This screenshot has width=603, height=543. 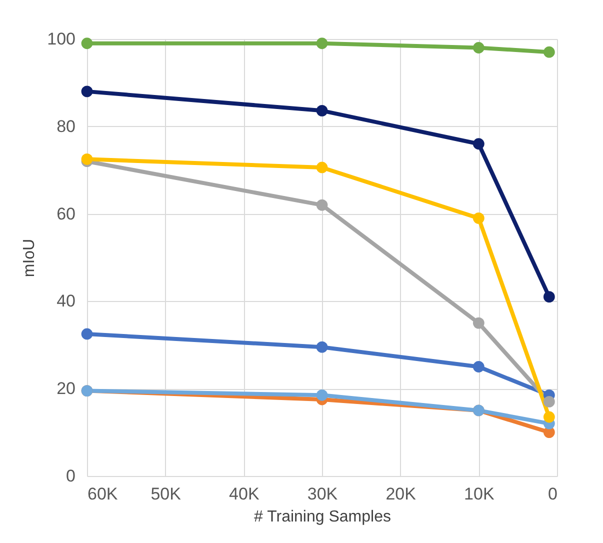 I want to click on x-tick-label: 20K, so click(x=401, y=494).